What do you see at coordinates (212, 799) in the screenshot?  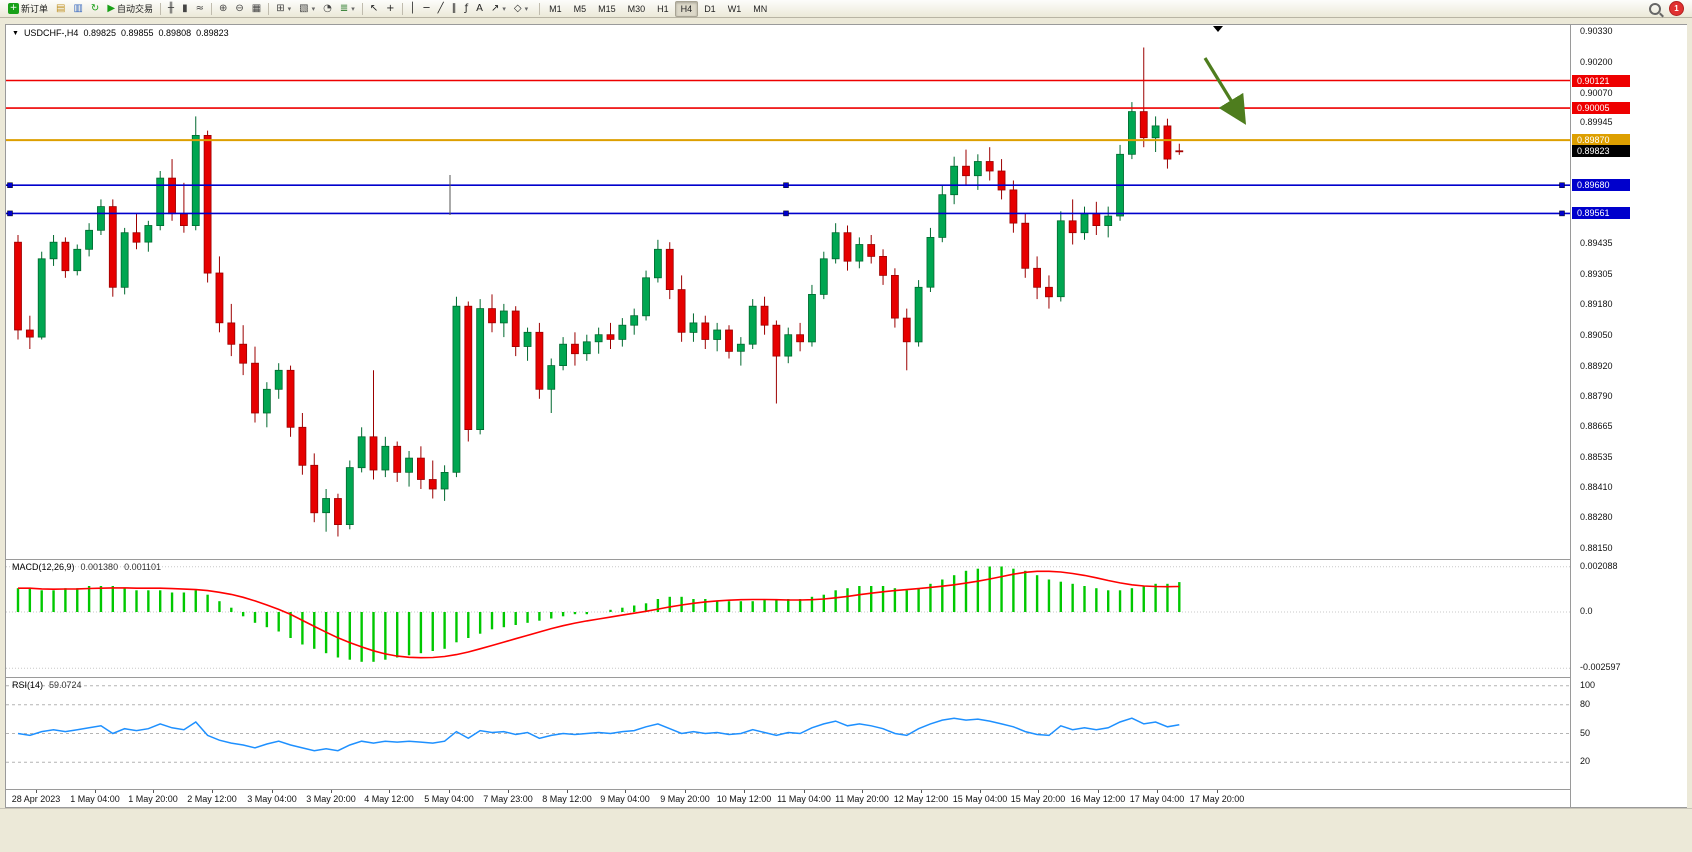 I see `time-label: 2 May 12:00` at bounding box center [212, 799].